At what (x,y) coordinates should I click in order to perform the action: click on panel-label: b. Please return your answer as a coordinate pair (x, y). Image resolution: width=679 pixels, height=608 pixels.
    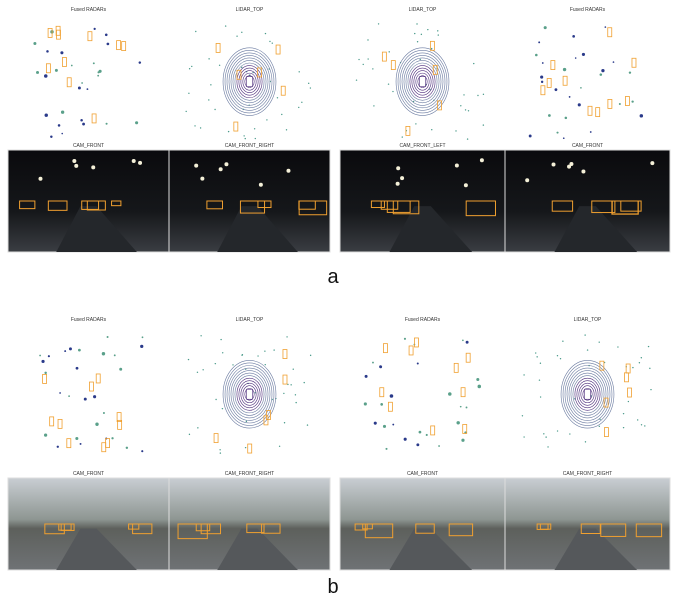
    Looking at the image, I should click on (332, 587).